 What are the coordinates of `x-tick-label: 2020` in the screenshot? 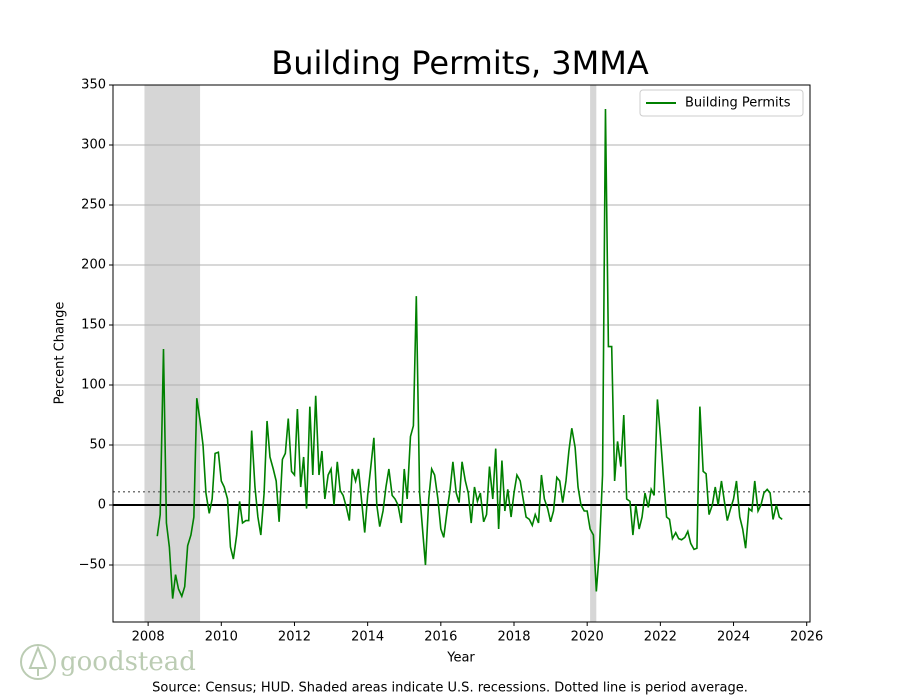 It's located at (587, 637).